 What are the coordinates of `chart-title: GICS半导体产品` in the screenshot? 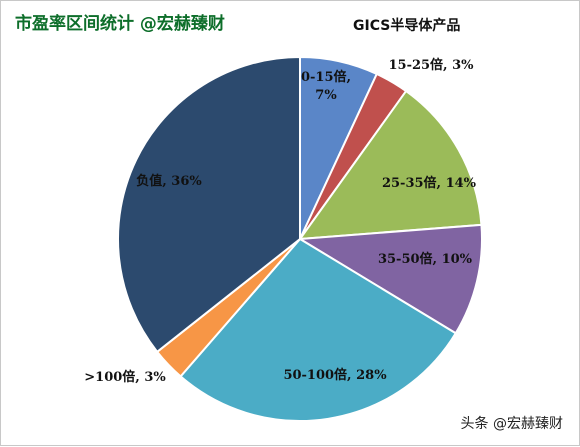 It's located at (407, 26).